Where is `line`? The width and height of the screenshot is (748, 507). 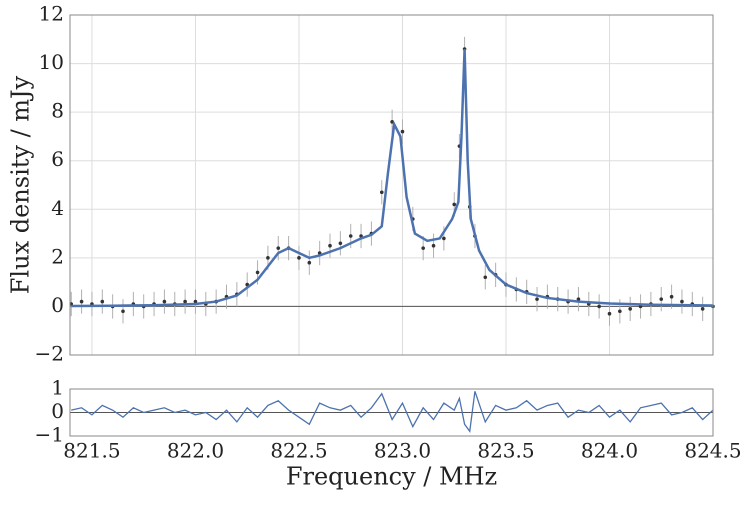 line is located at coordinates (392, 412).